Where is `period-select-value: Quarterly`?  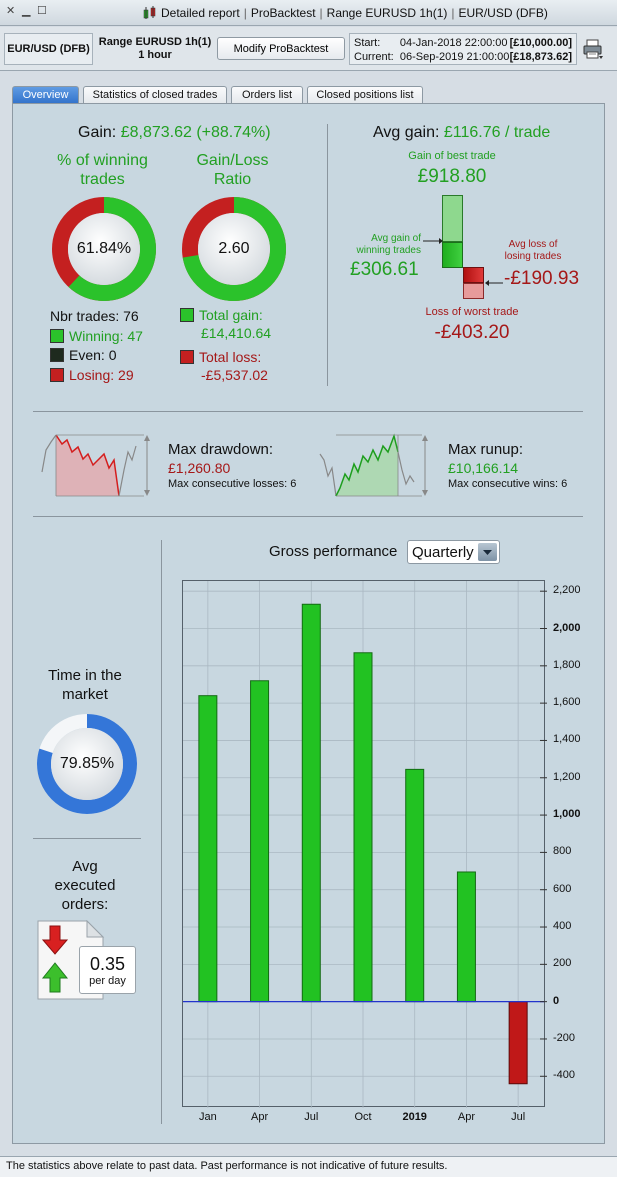
period-select-value: Quarterly is located at coordinates (443, 552).